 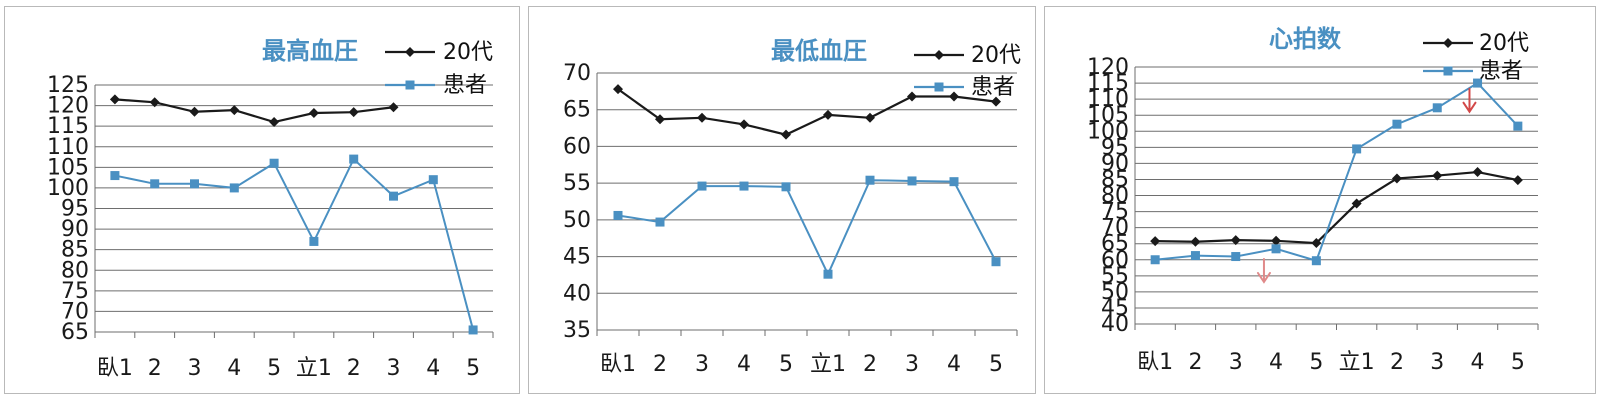 I want to click on x-tick-label: 立1, so click(x=1357, y=362).